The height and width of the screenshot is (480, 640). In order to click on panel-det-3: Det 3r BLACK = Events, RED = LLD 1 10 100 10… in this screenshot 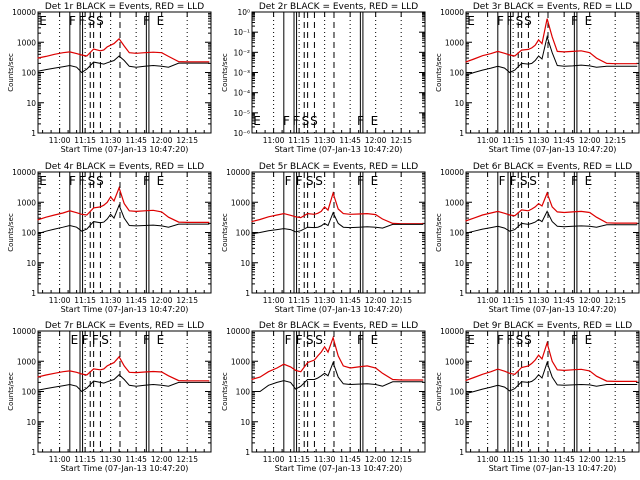, I will do `click(537, 78)`.